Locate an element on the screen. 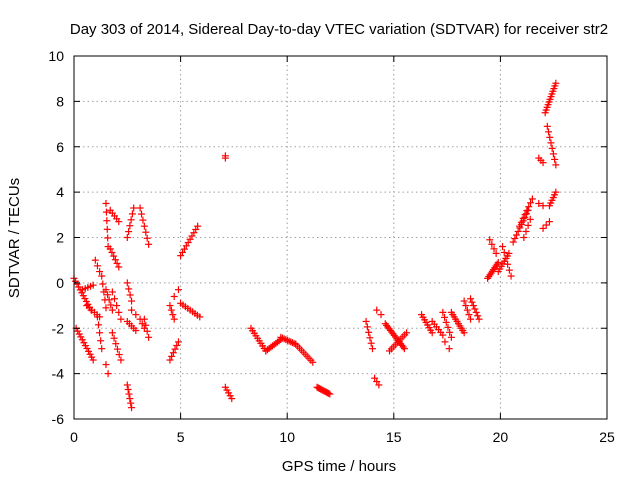 The width and height of the screenshot is (640, 480). y-tick-label: 0 is located at coordinates (60, 283).